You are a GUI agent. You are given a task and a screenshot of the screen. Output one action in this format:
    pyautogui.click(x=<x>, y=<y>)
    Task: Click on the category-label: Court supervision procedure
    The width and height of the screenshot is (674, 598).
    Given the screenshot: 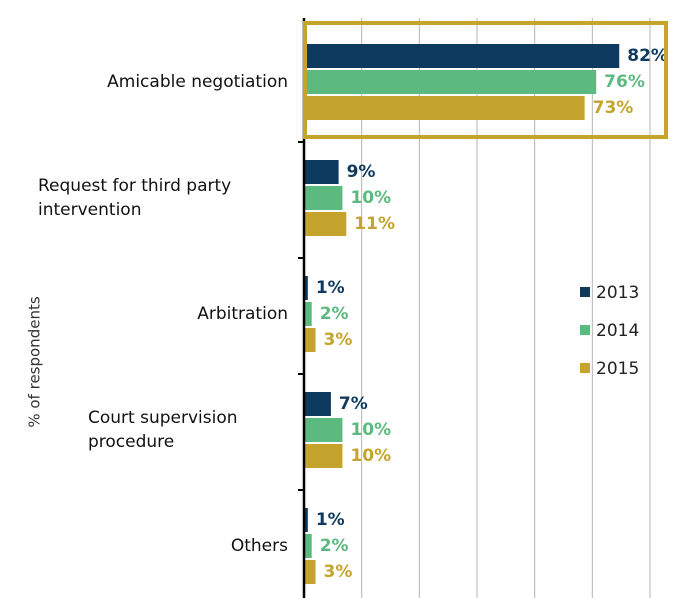 What is the action you would take?
    pyautogui.click(x=163, y=430)
    